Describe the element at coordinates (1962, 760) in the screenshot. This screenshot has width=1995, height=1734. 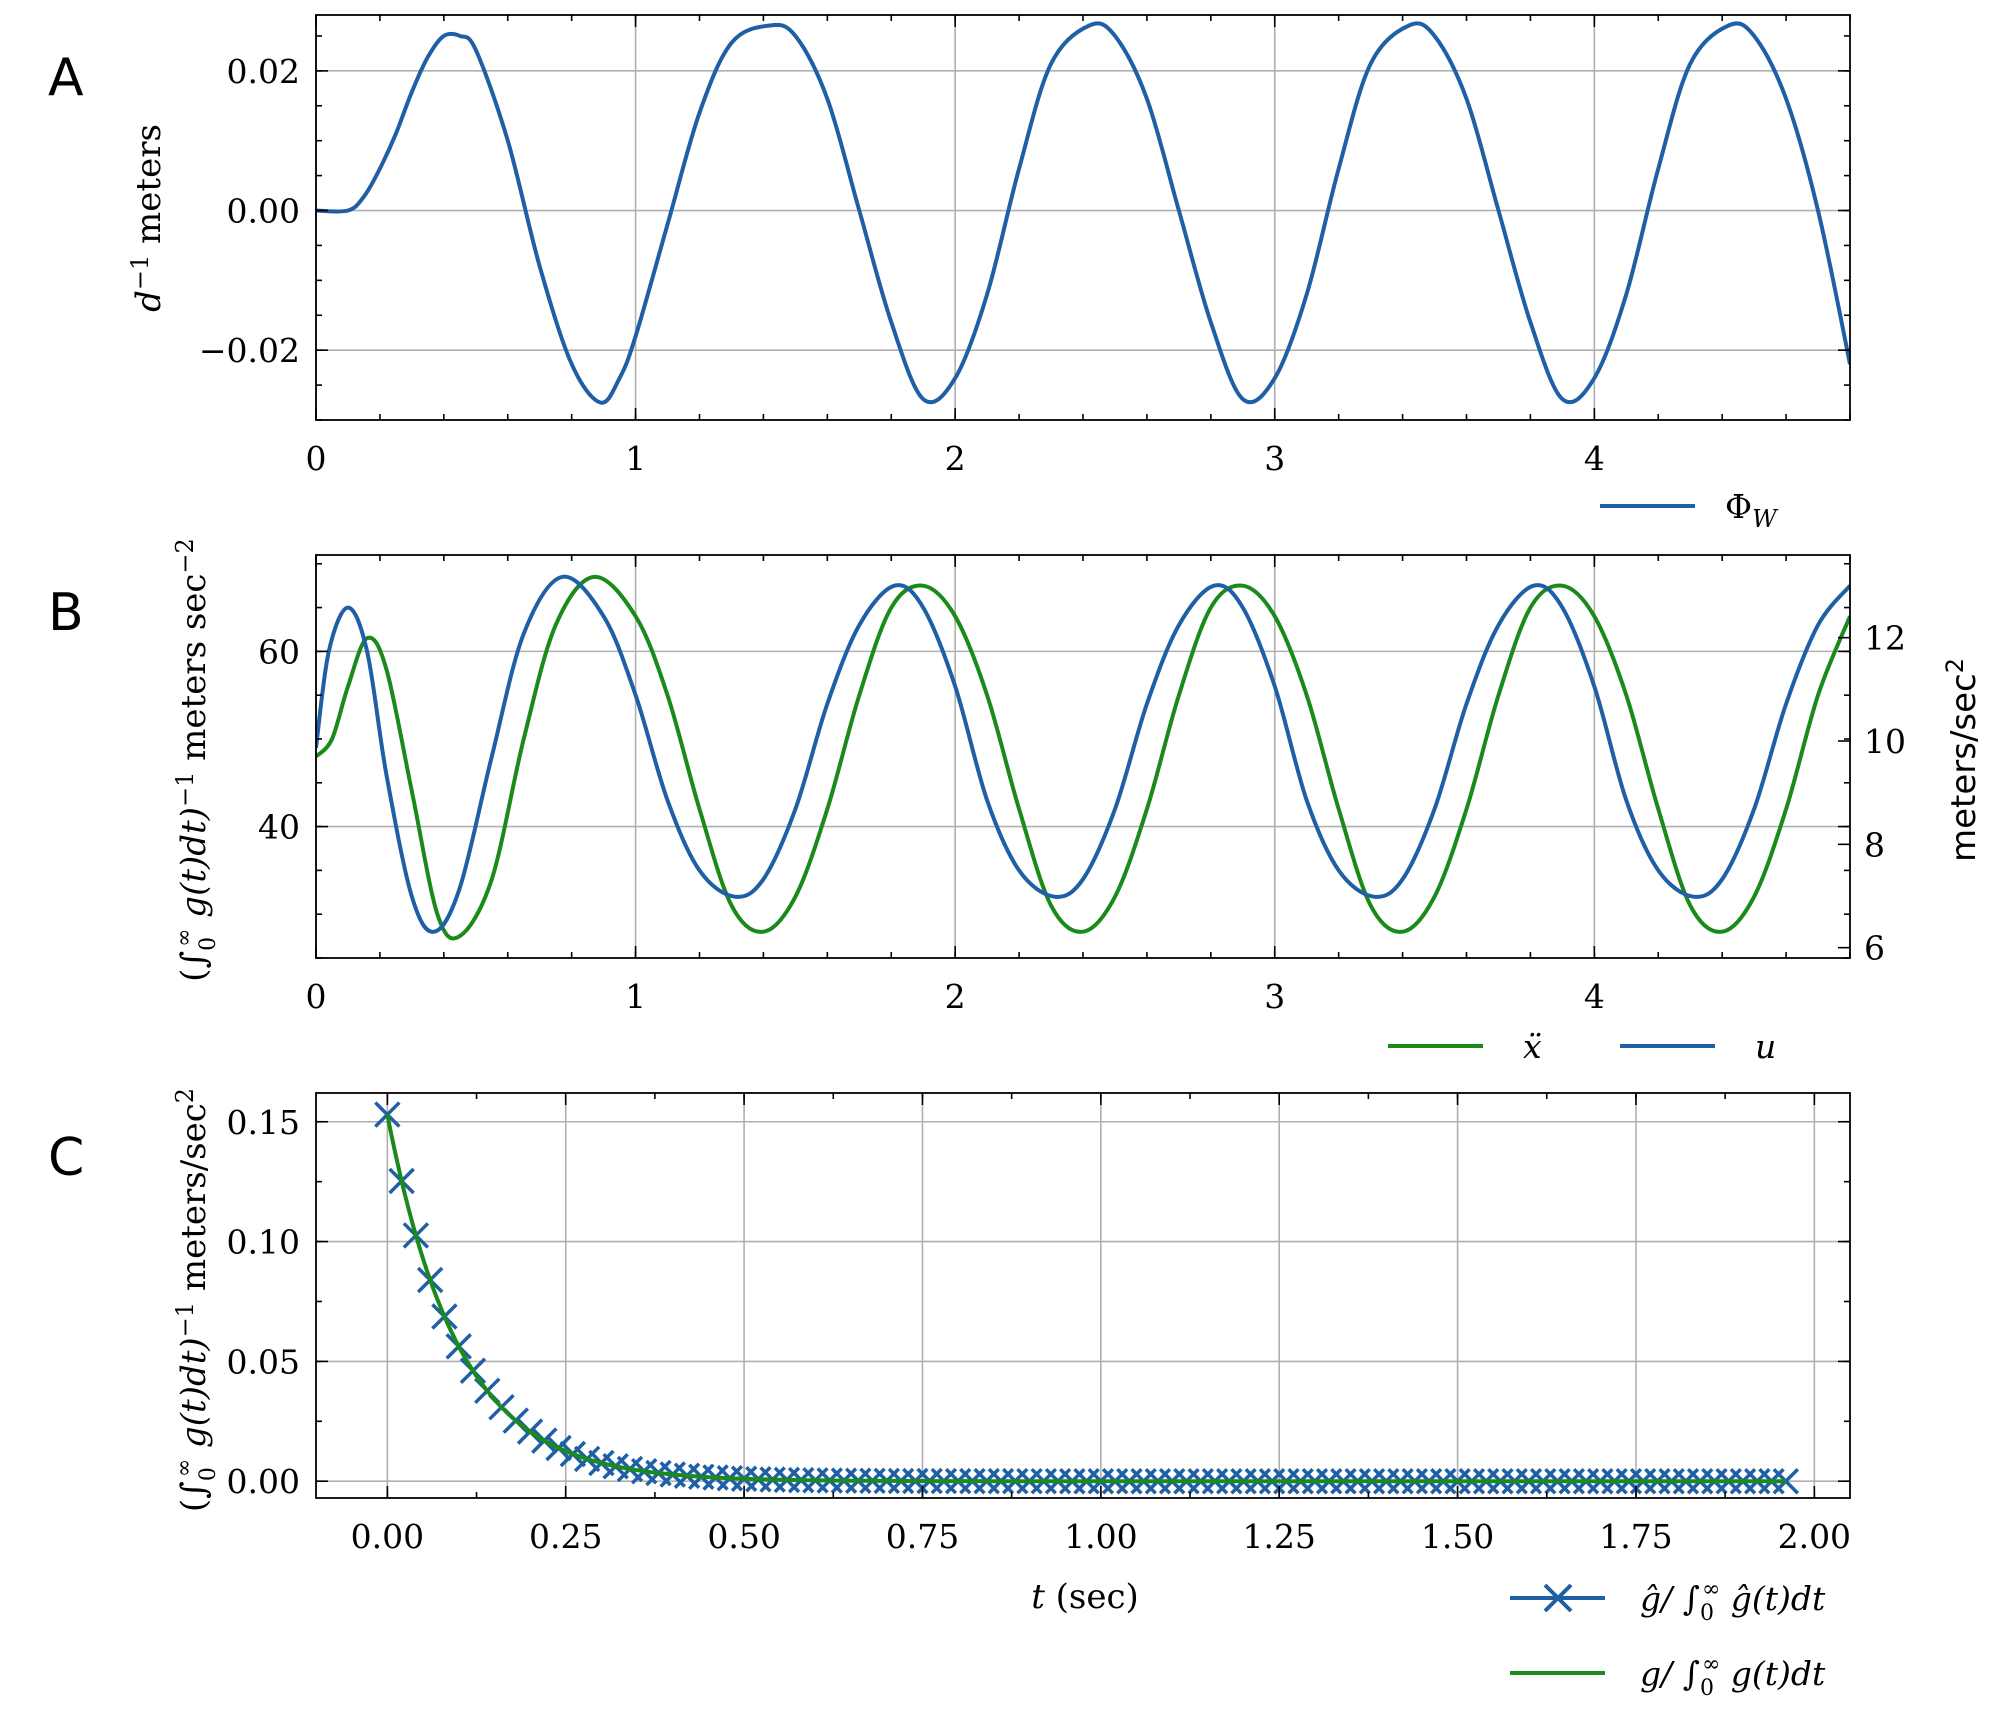
I see `panel-b-ylabel-right: meters/sec2` at that location.